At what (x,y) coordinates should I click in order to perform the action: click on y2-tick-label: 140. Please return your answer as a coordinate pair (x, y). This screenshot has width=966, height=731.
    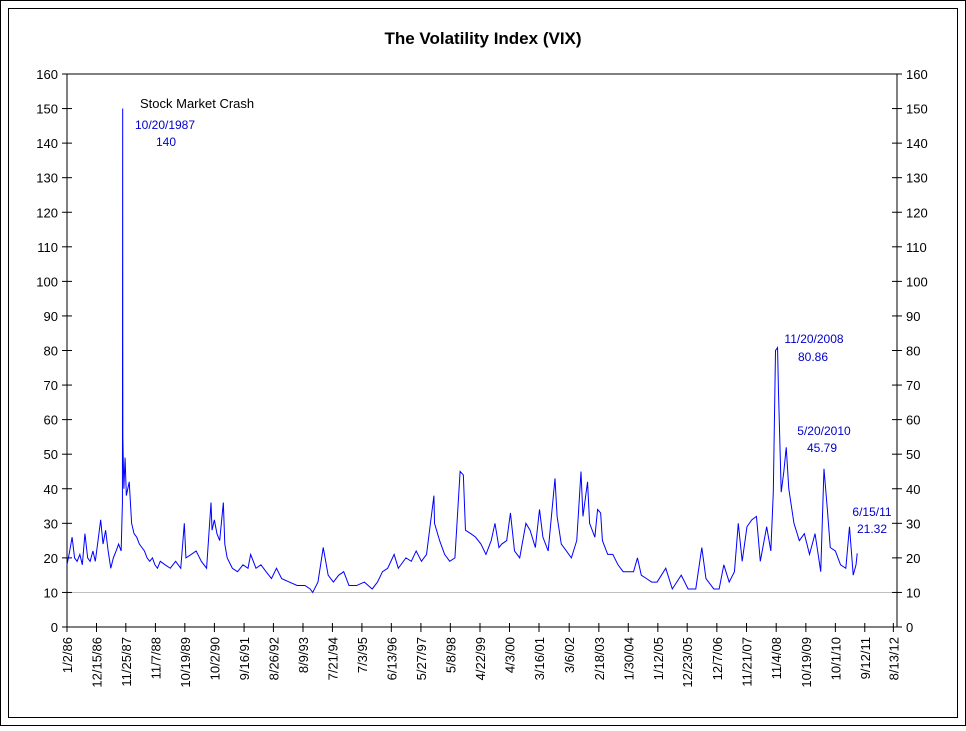
    Looking at the image, I should click on (917, 143).